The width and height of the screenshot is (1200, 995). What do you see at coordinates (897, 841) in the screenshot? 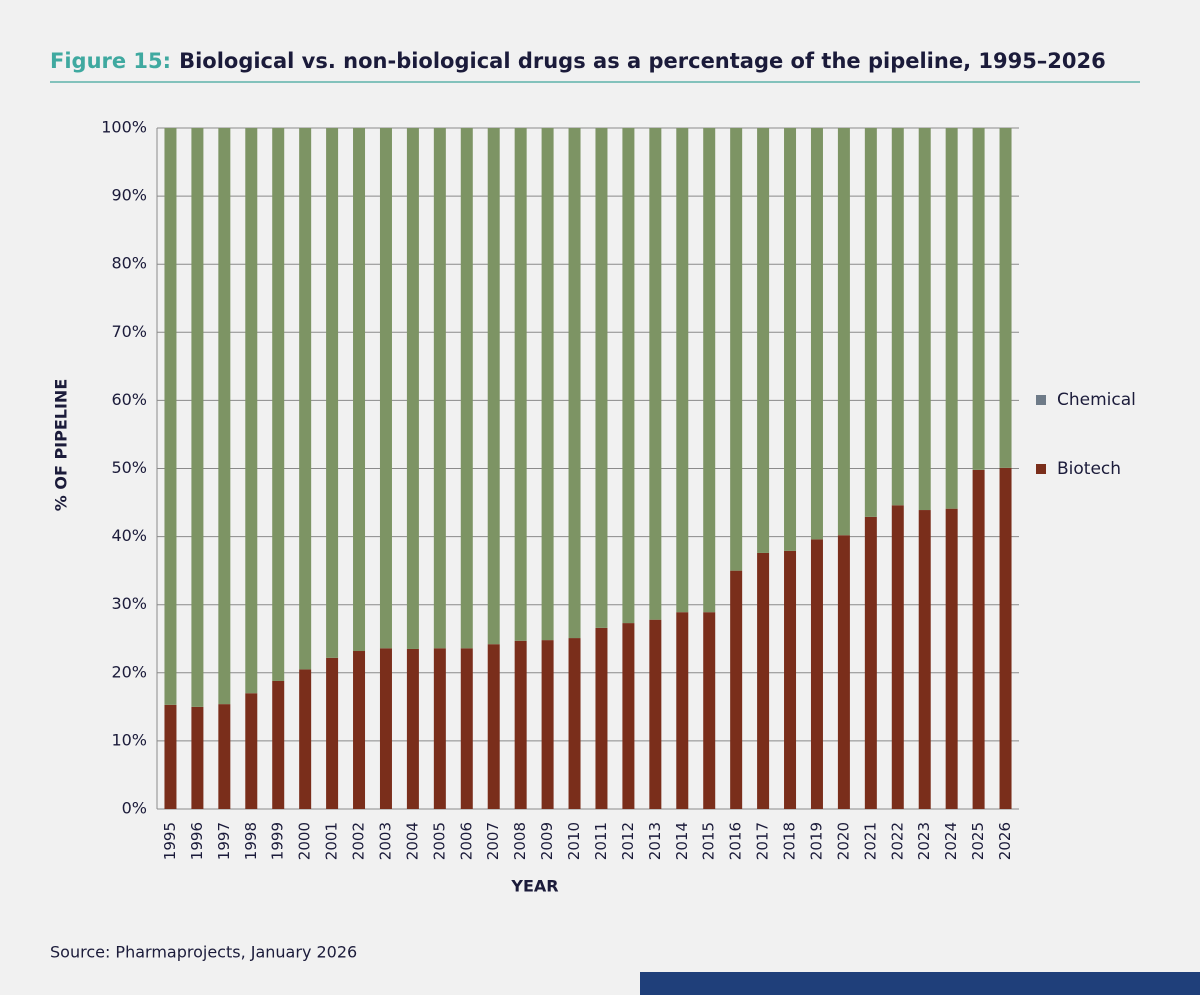
I see `x-tick-label: 2022` at bounding box center [897, 841].